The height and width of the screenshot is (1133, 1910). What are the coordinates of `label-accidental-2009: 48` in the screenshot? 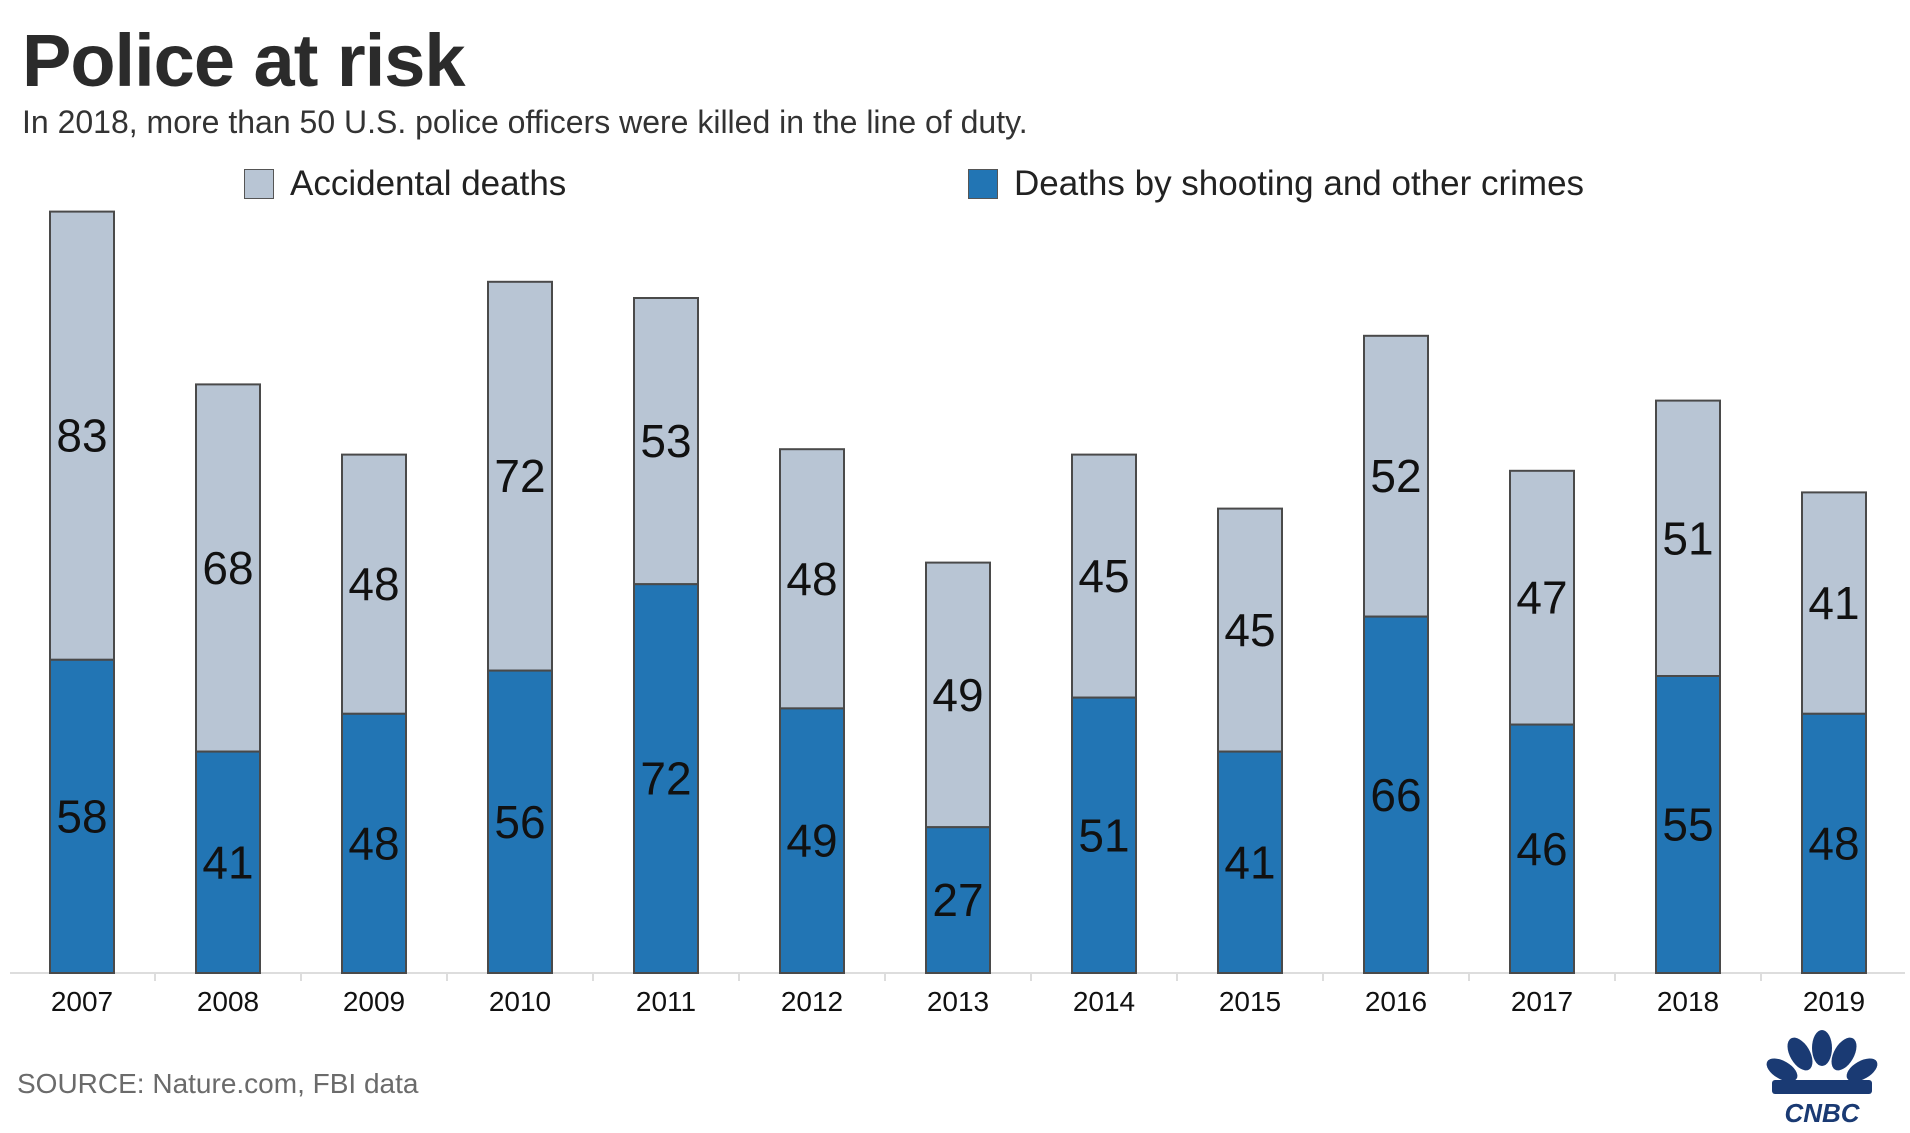 It's located at (373, 584).